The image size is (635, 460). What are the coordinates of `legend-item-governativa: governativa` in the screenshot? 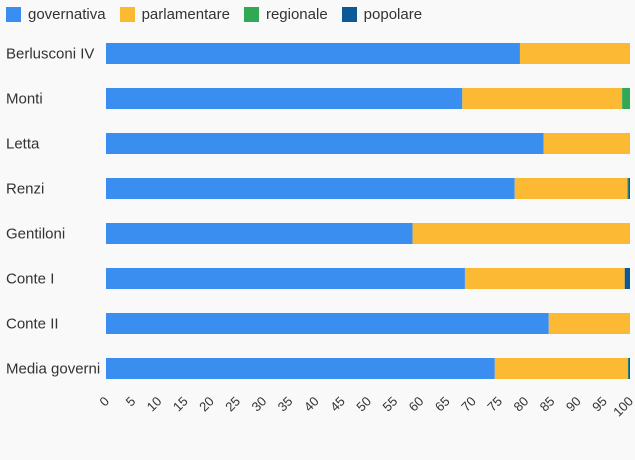 It's located at (56, 14).